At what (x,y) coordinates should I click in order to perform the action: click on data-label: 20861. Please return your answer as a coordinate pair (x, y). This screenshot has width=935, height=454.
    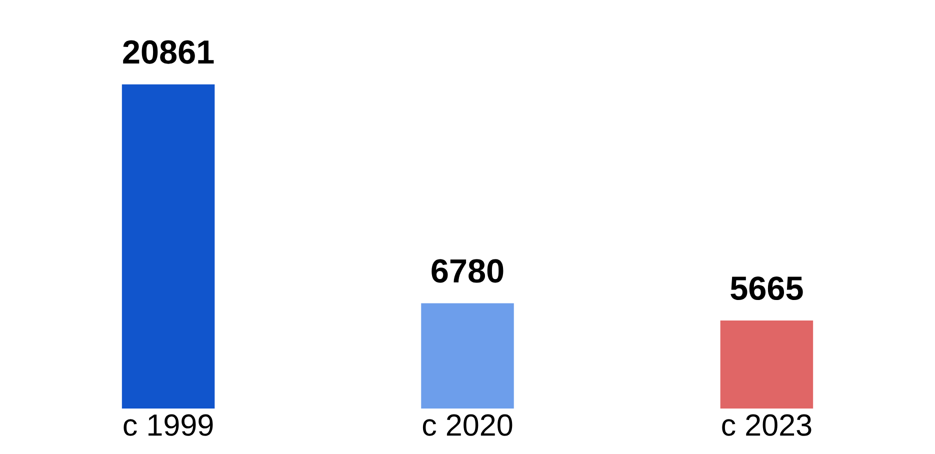
    Looking at the image, I should click on (168, 52).